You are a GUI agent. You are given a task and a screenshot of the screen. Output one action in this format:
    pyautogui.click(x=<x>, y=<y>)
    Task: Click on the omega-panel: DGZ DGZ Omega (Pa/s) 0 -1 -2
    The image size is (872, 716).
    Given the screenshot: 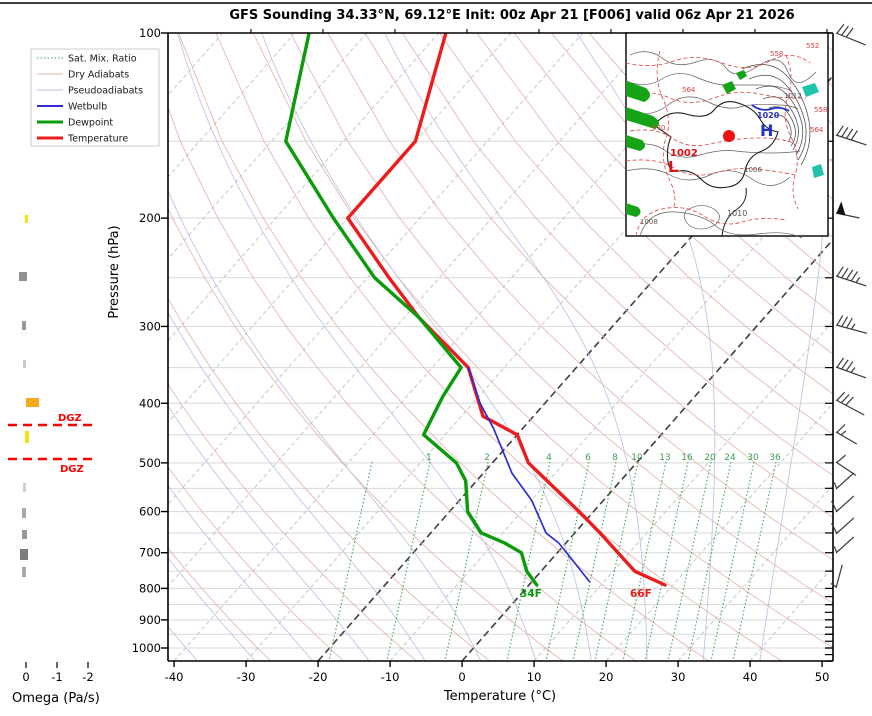 What is the action you would take?
    pyautogui.click(x=54, y=460)
    